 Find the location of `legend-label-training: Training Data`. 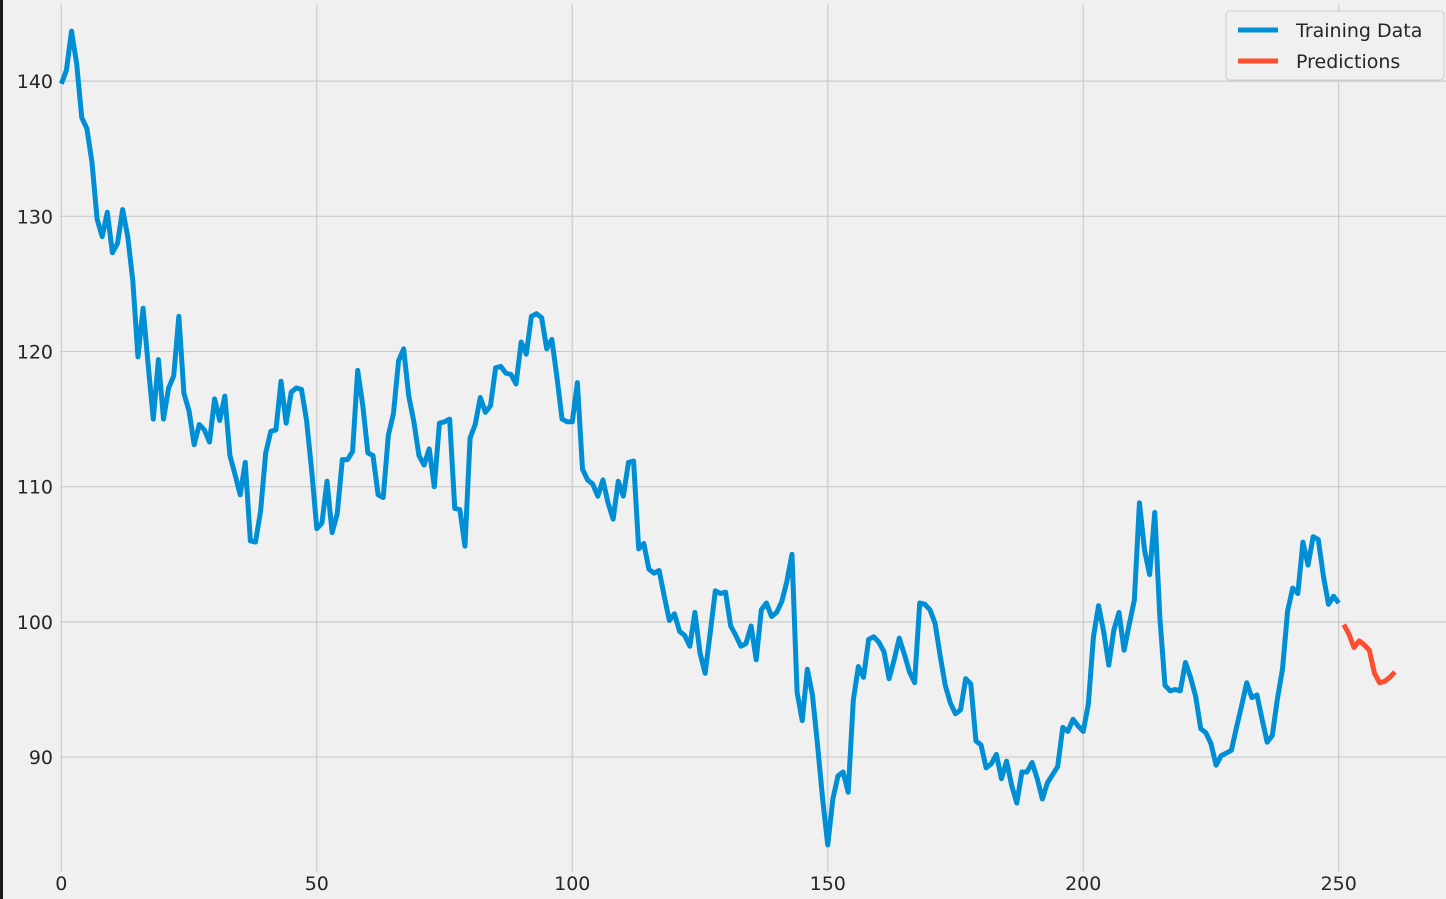

legend-label-training: Training Data is located at coordinates (1358, 31).